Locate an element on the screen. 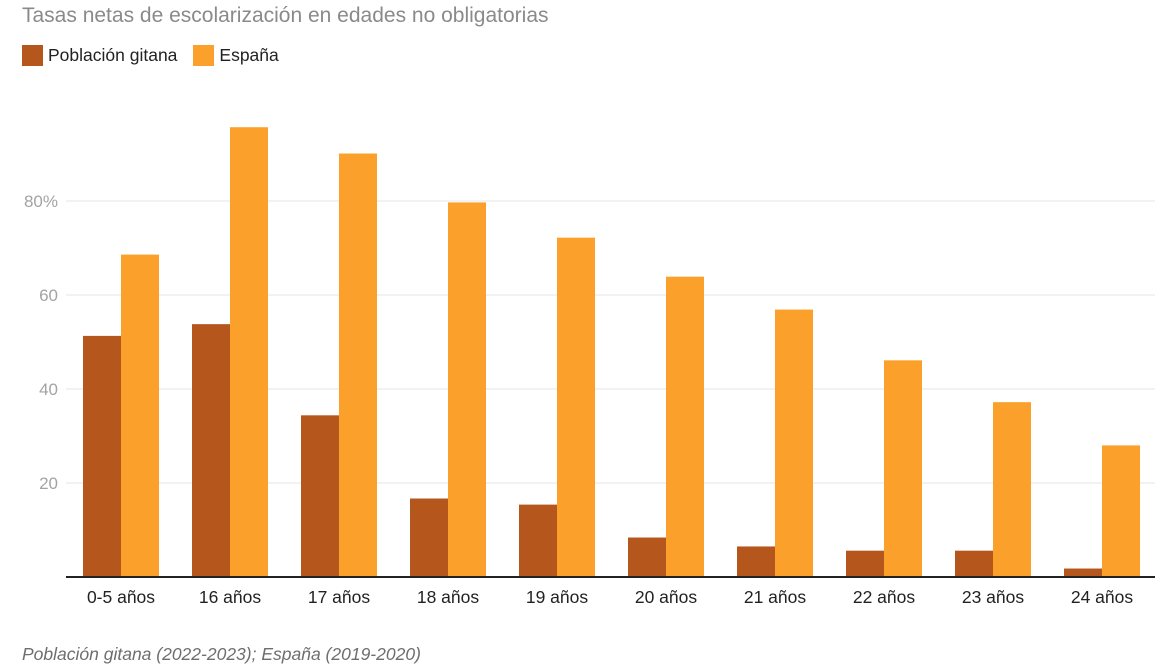  legend-item-espana: España is located at coordinates (236, 55).